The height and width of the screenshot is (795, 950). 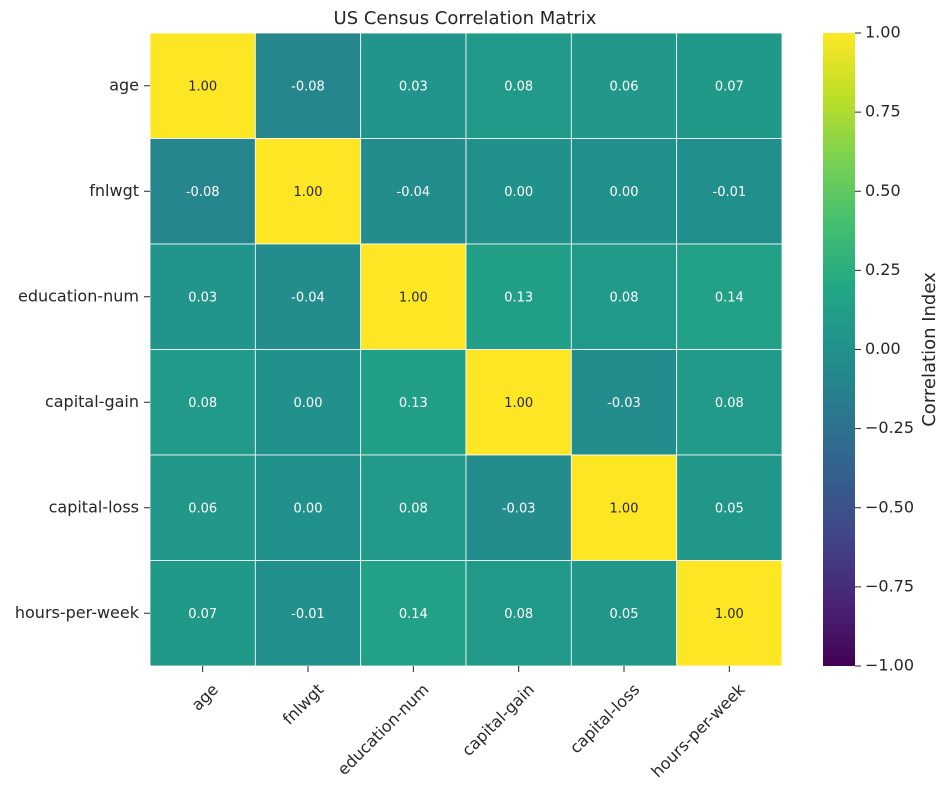 I want to click on heatmap-cell-capital-loss-age, so click(x=202, y=507).